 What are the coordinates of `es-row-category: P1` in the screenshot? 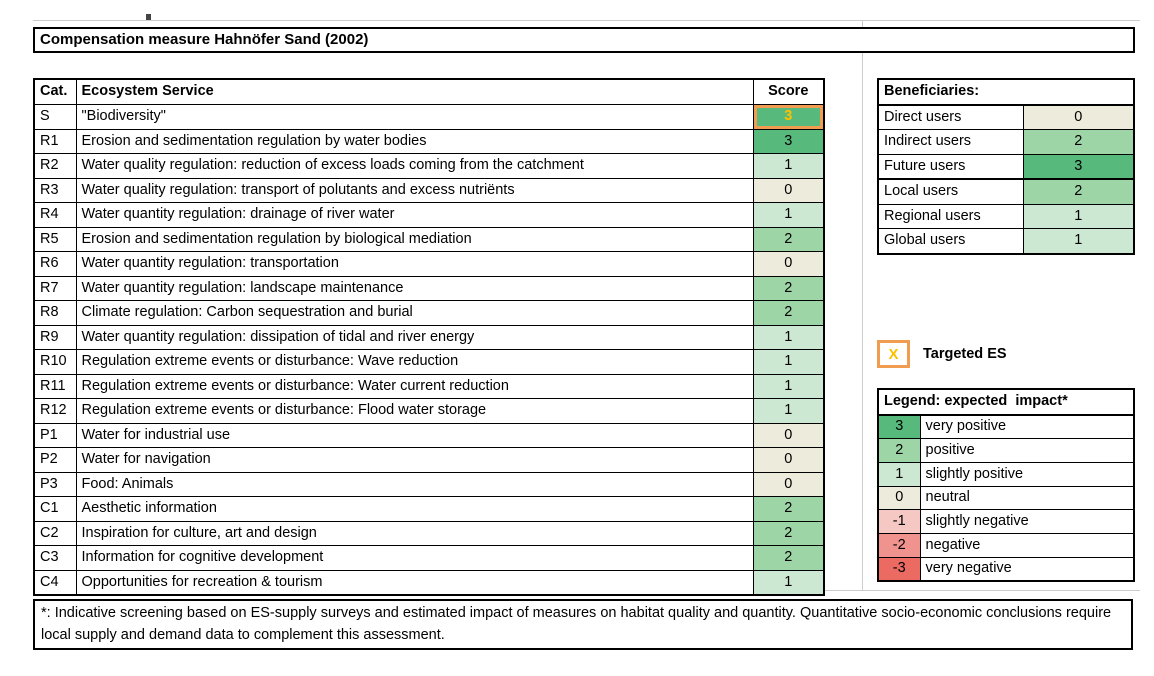 It's located at (55, 435).